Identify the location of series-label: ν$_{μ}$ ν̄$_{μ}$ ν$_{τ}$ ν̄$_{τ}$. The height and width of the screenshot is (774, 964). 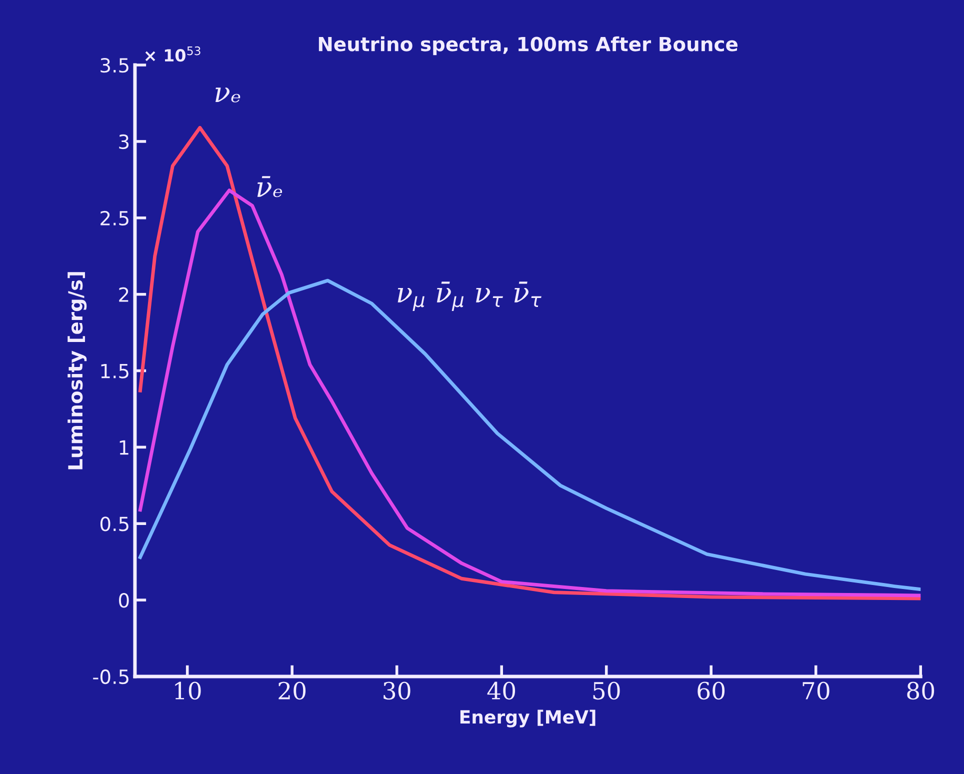
(470, 296).